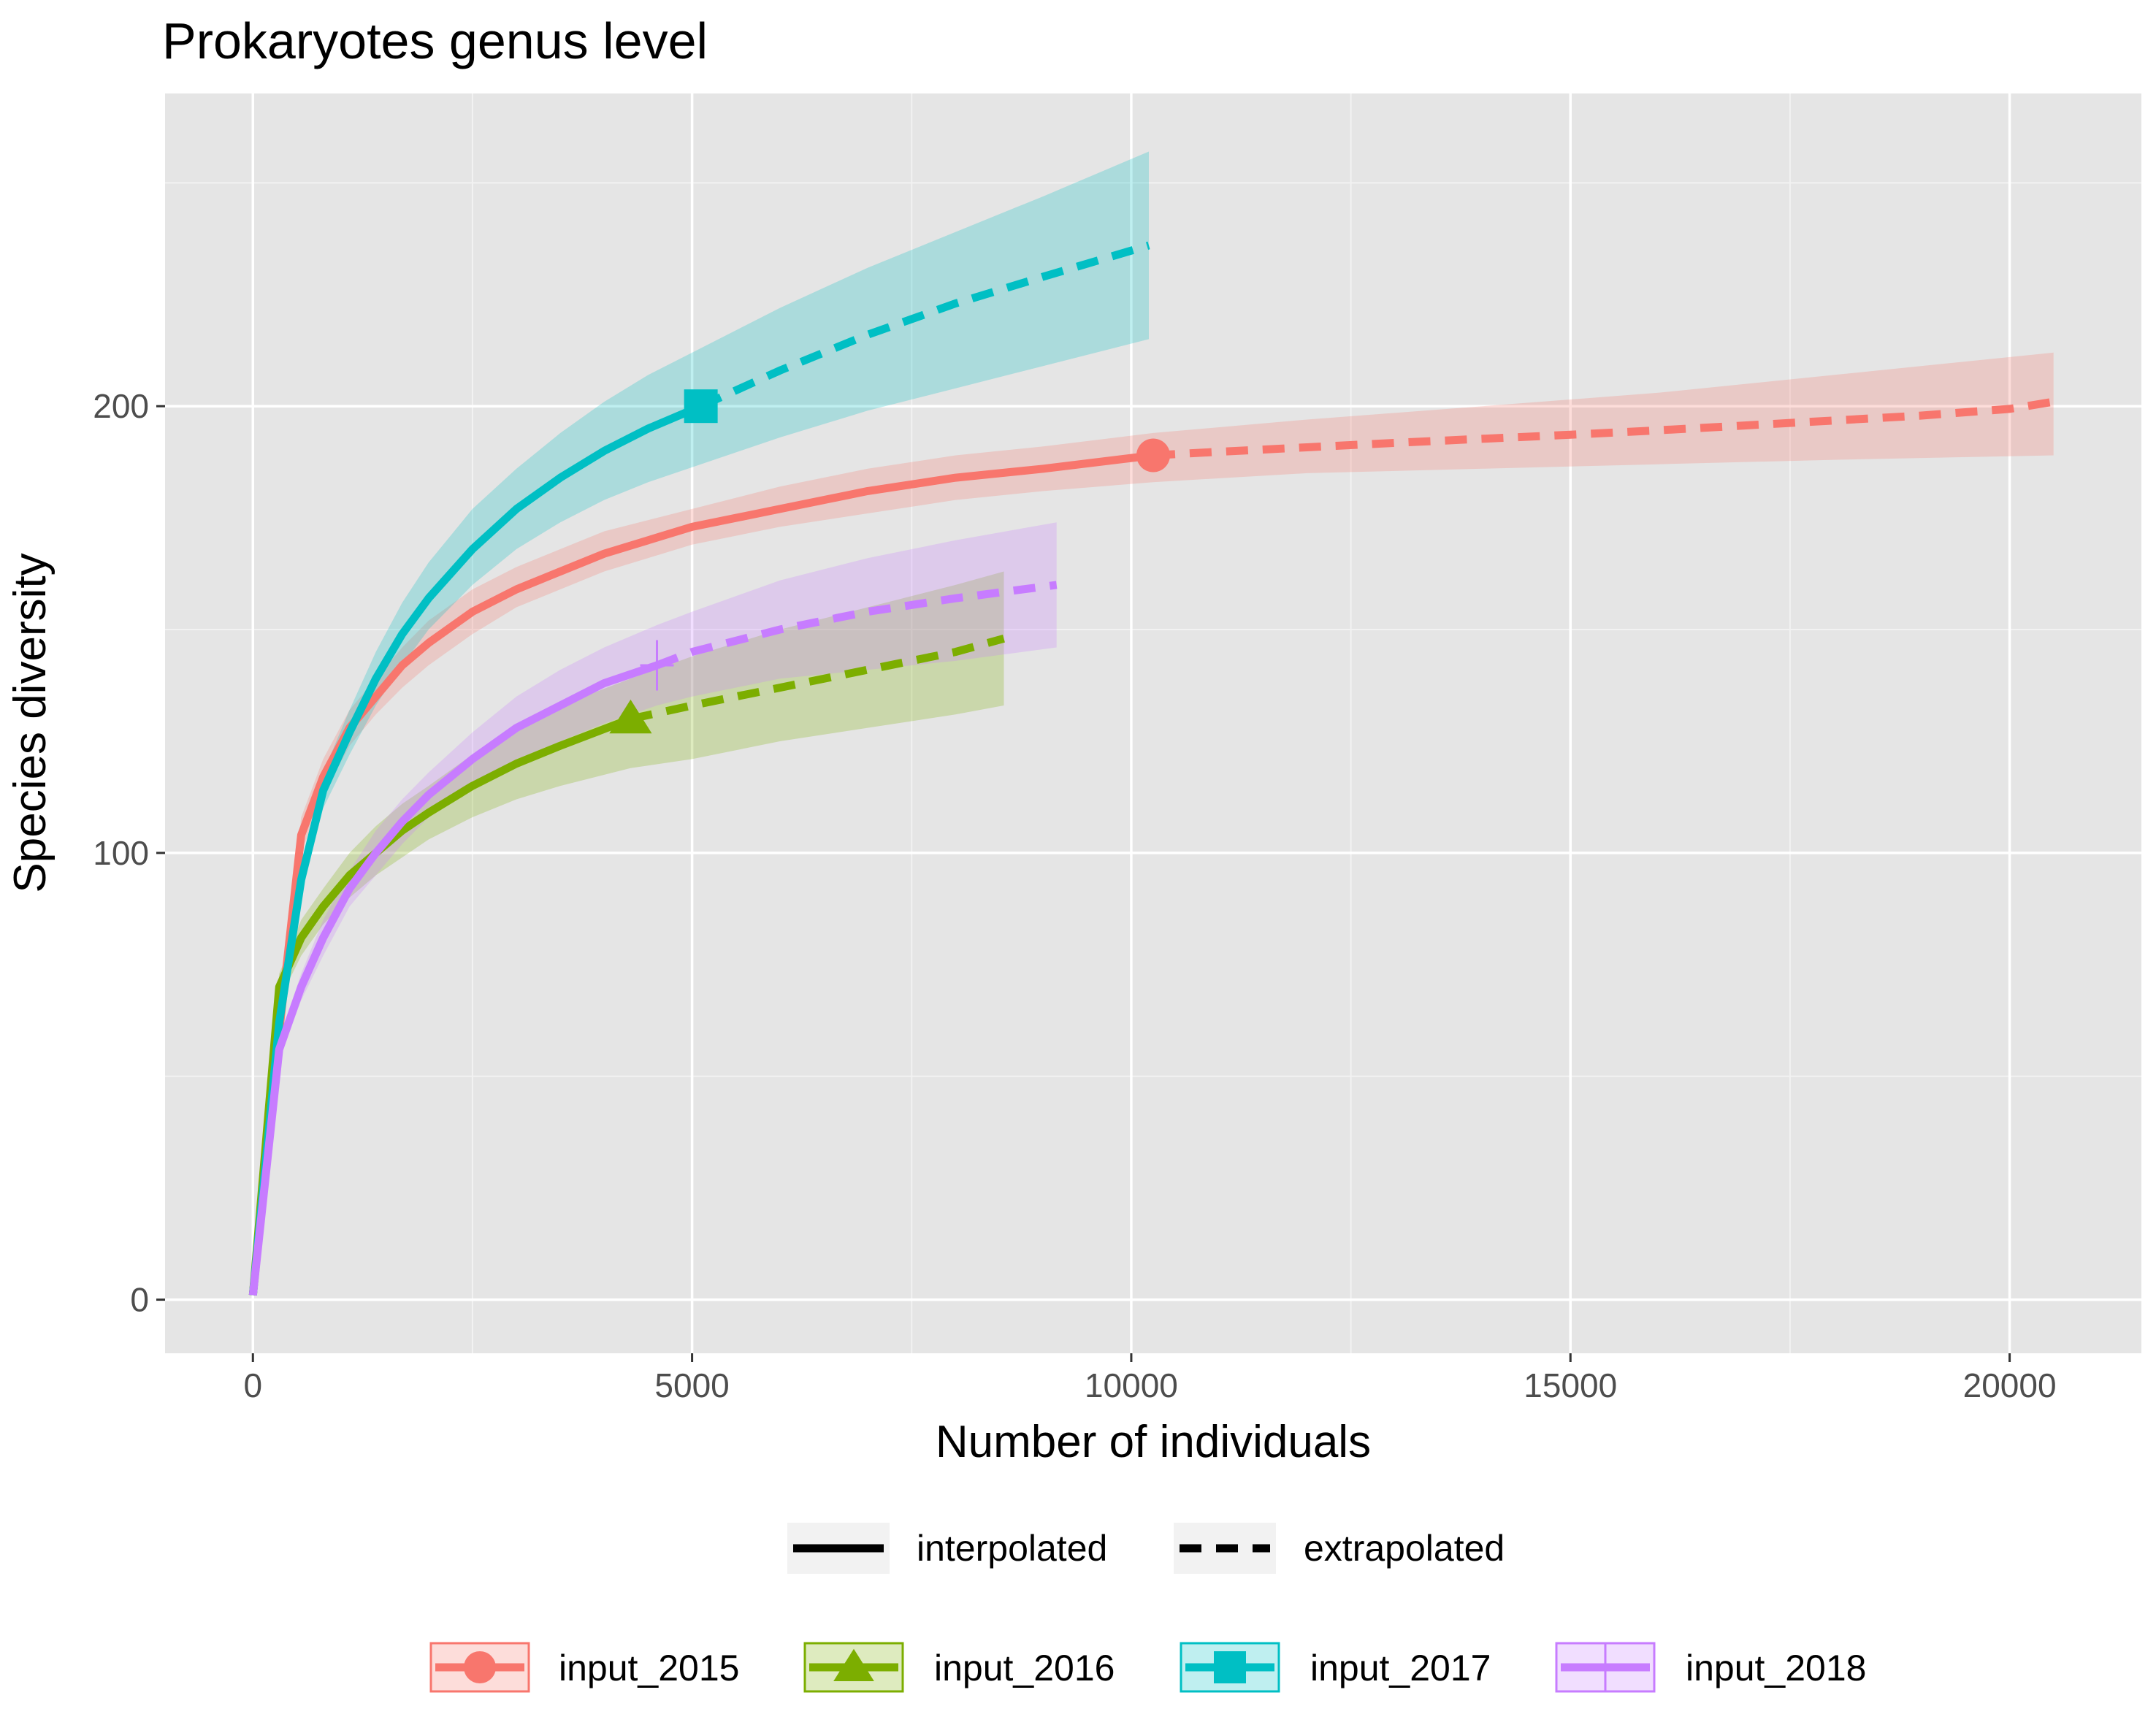 The image size is (2156, 1725). I want to click on observed-marker-input_2017, so click(701, 406).